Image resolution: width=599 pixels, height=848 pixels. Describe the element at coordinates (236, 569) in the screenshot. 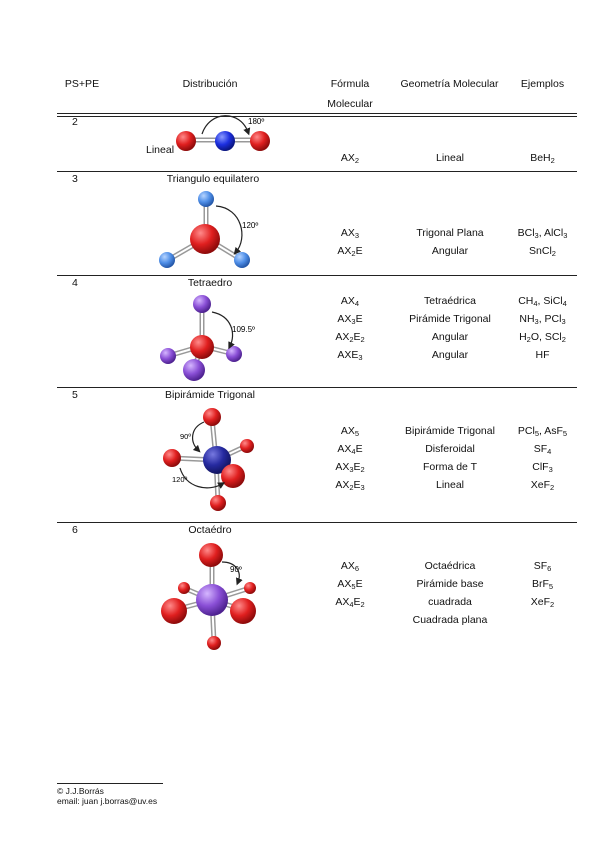

I see `angle-label: 90º` at that location.